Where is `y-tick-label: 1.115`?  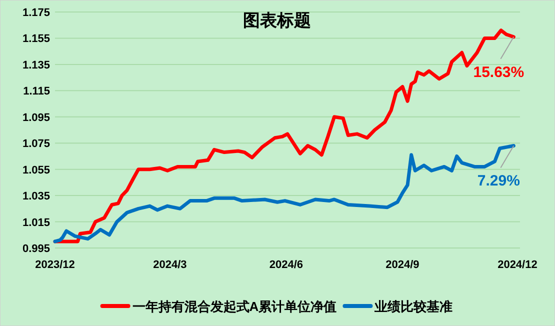
y-tick-label: 1.115 is located at coordinates (36, 92).